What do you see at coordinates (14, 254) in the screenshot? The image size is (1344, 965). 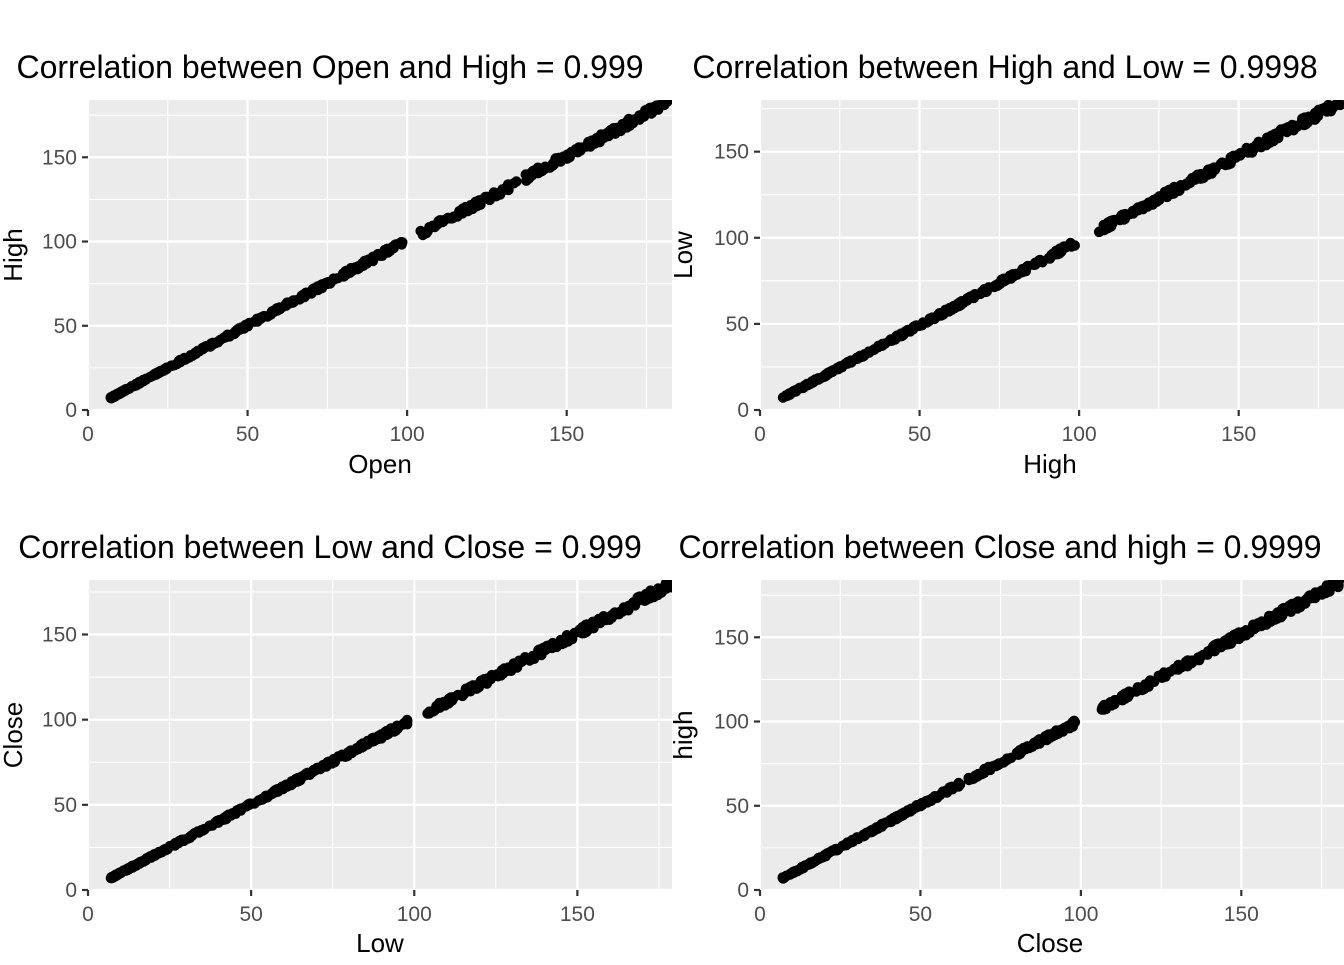 I see `y-axis-title: High` at bounding box center [14, 254].